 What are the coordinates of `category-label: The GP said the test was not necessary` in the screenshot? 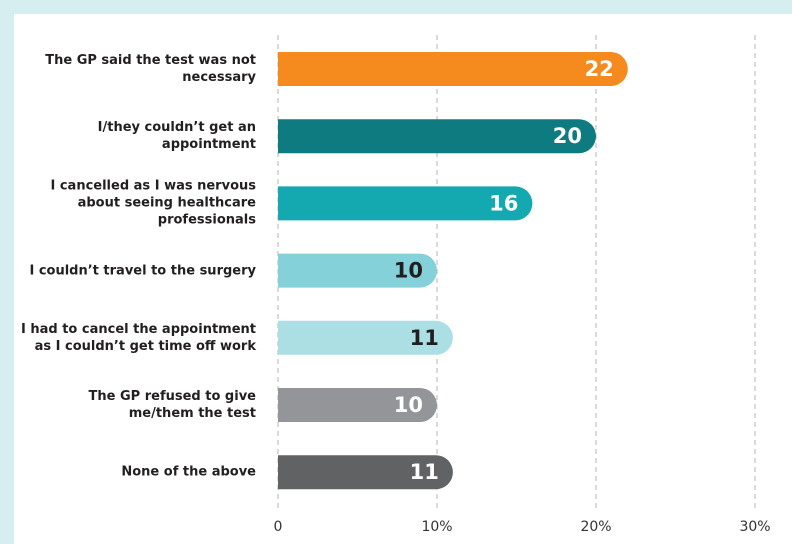 It's located at (150, 69).